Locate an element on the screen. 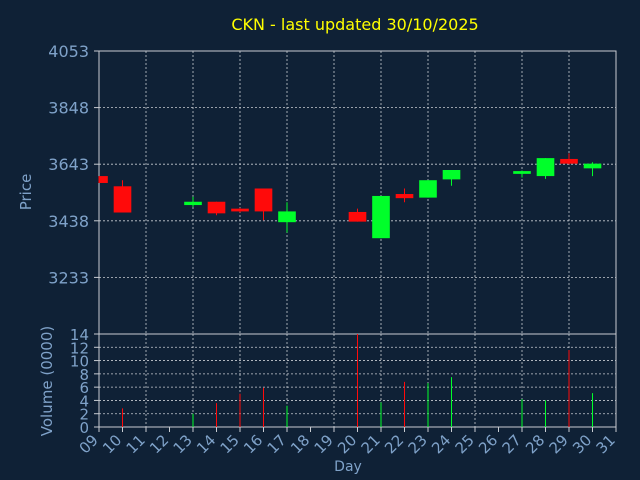 The width and height of the screenshot is (640, 480). day-tick-label: 11 is located at coordinates (136, 444).